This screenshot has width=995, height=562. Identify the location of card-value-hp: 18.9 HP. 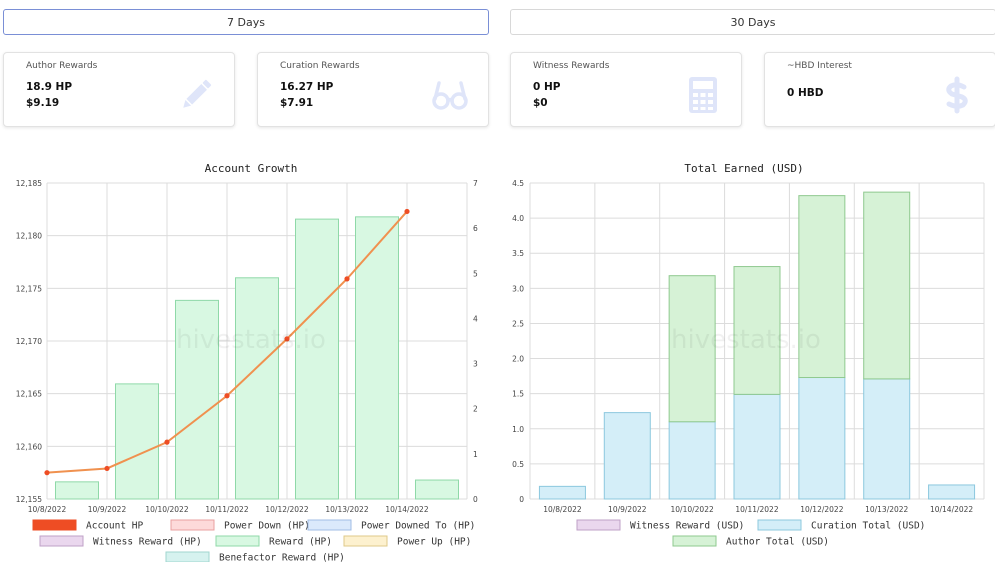
(49, 87).